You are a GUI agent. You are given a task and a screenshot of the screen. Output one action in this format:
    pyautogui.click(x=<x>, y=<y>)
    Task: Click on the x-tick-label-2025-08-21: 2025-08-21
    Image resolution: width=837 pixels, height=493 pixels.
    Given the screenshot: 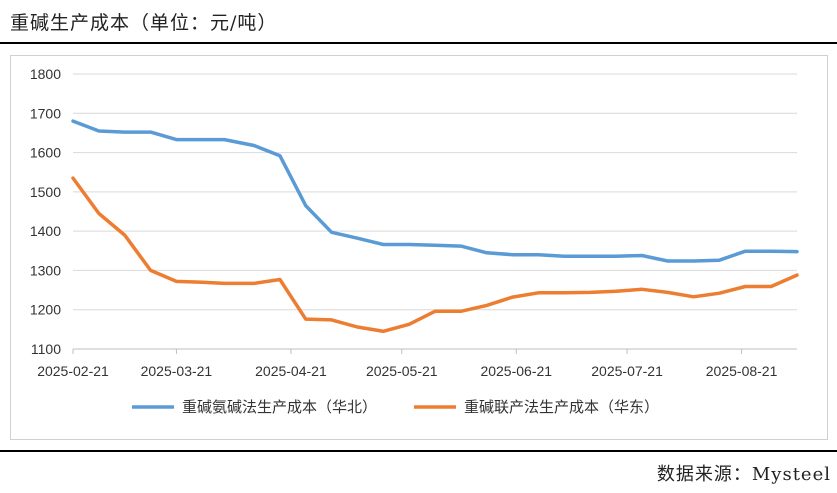 What is the action you would take?
    pyautogui.click(x=742, y=371)
    